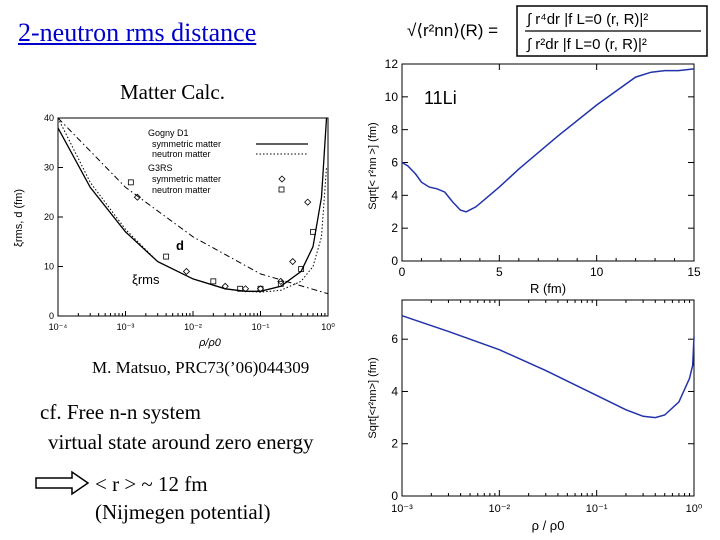 Image resolution: width=720 pixels, height=540 pixels. I want to click on annotation-xi: ξrms, so click(146, 279).